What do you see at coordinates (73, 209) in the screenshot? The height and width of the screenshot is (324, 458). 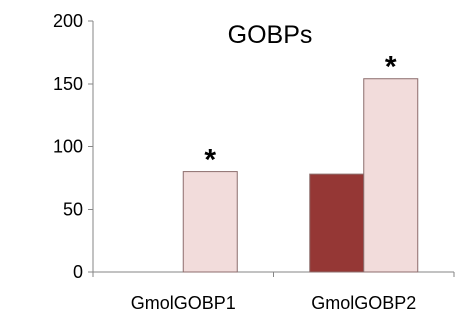 I see `y-tick-label: 50` at bounding box center [73, 209].